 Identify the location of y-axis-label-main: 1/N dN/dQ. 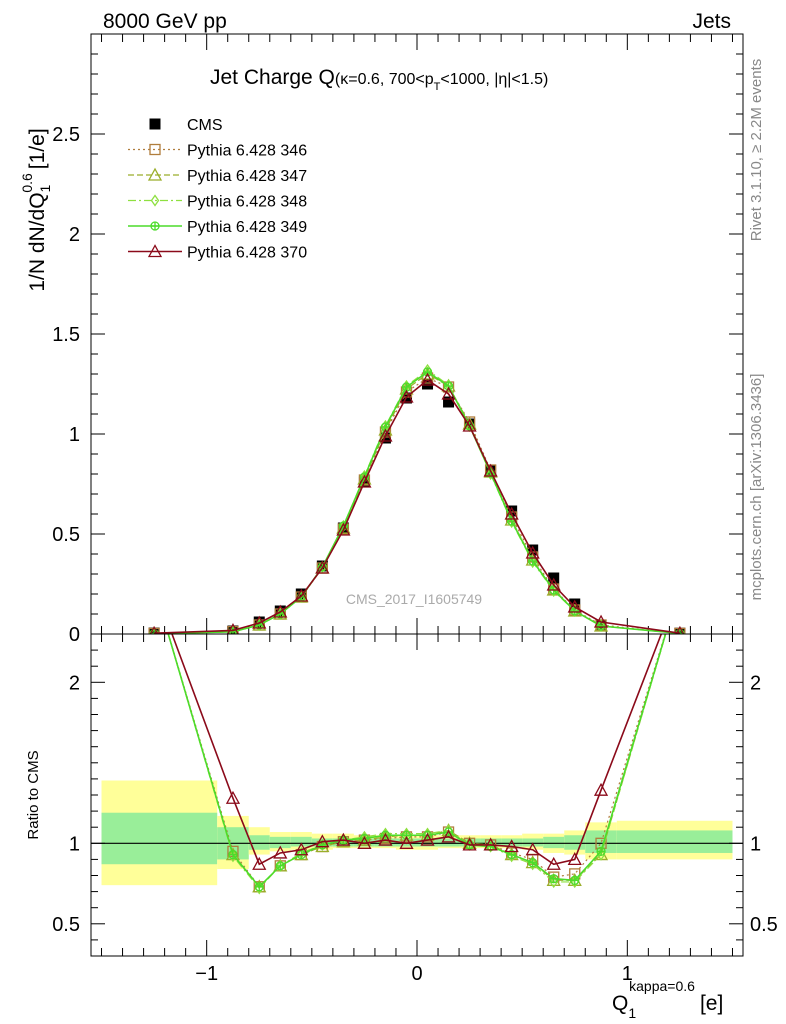
(37, 241).